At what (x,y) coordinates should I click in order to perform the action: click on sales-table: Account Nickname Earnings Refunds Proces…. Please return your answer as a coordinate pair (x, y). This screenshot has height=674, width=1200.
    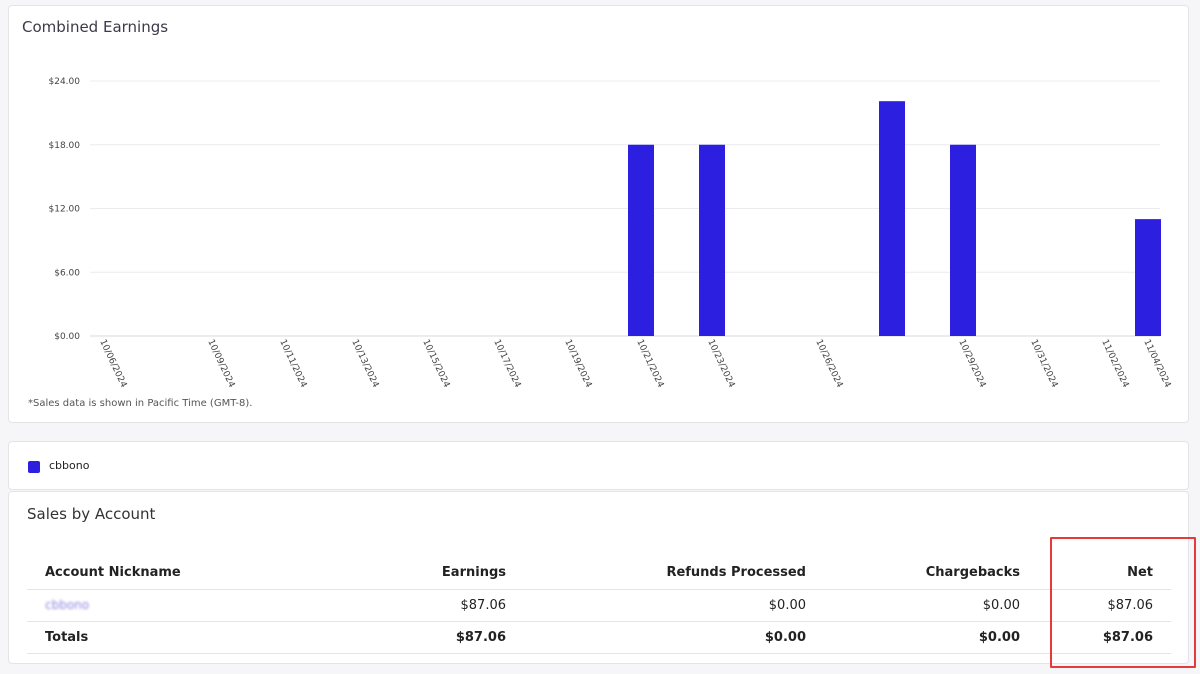
    Looking at the image, I should click on (599, 605).